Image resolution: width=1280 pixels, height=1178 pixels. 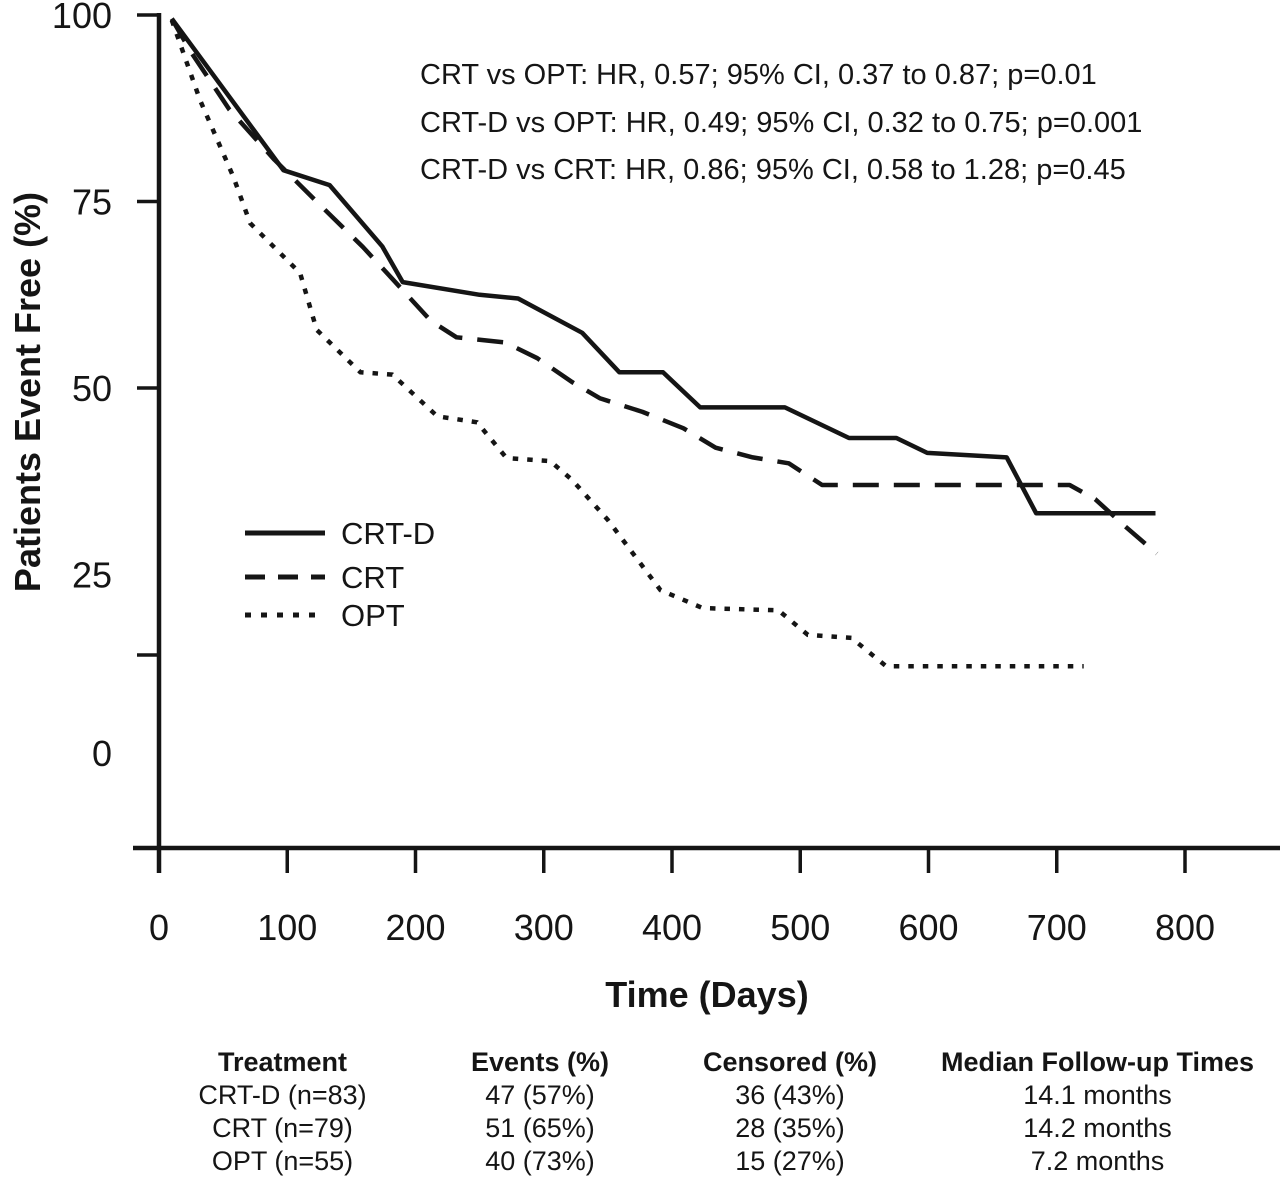 What do you see at coordinates (790, 1161) in the screenshot?
I see `table-row-opt-censored: 15 (27%)` at bounding box center [790, 1161].